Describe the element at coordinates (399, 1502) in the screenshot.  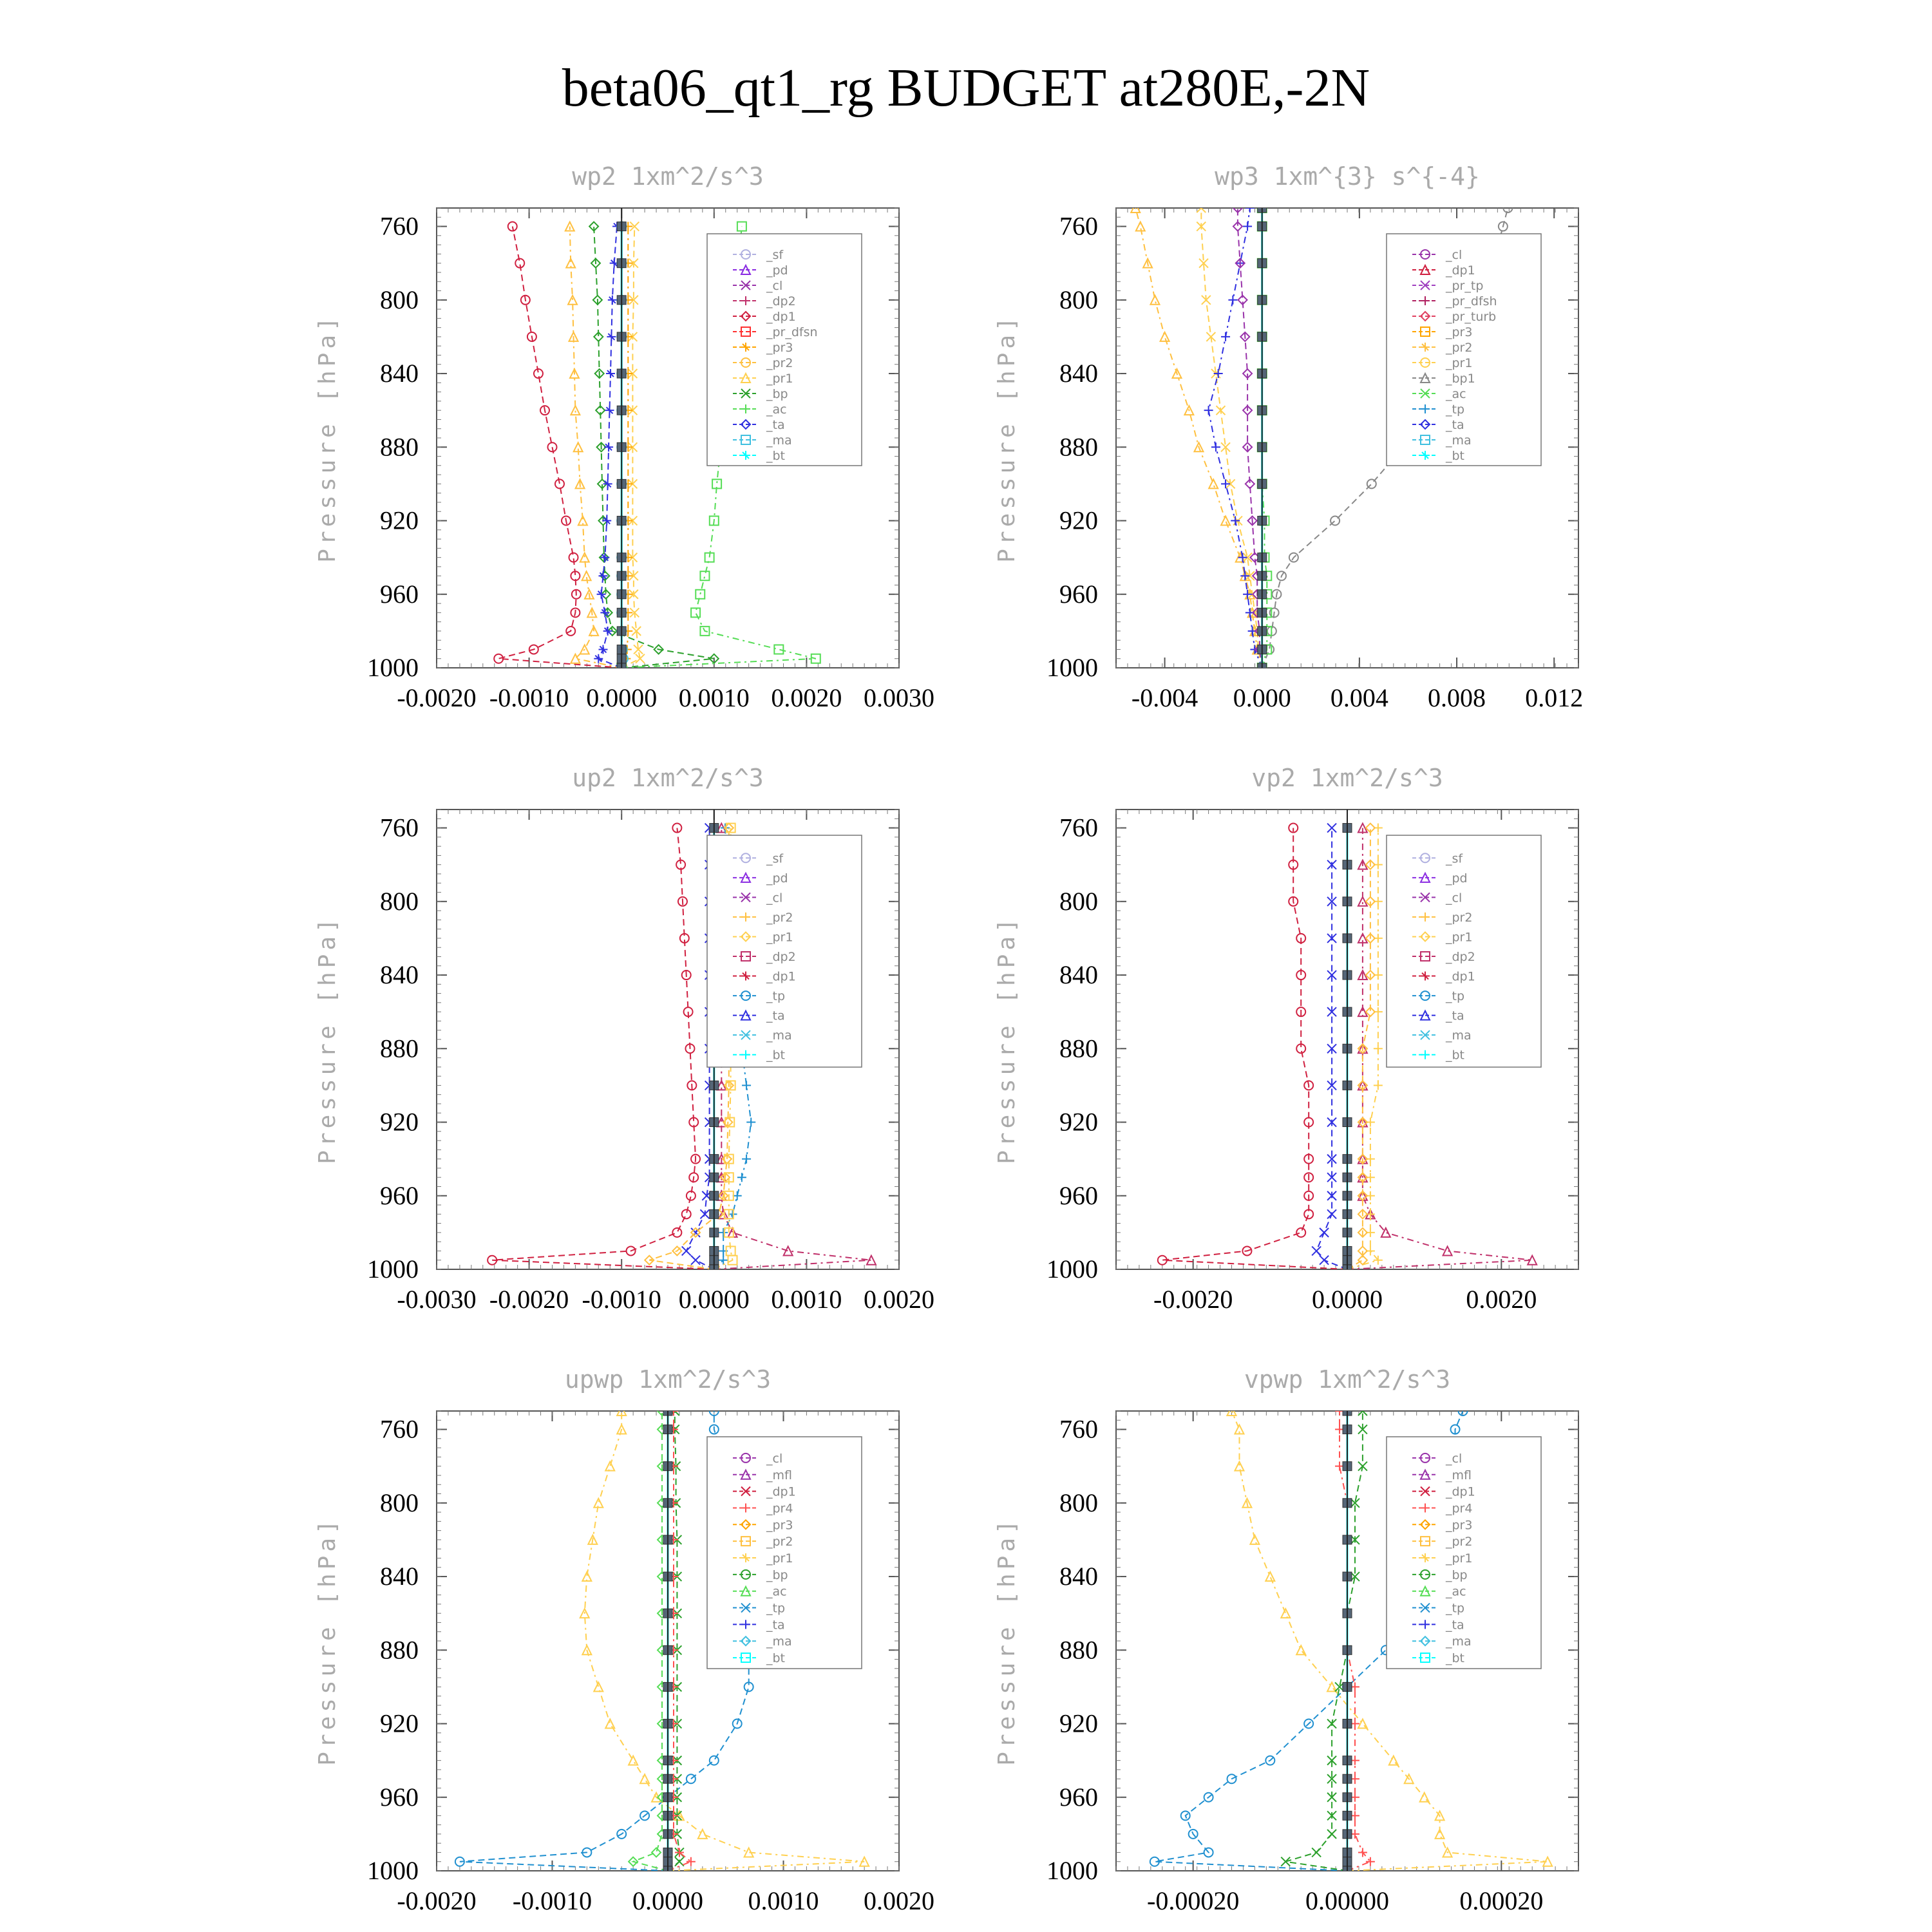
I see `y-tick-label: 800` at that location.